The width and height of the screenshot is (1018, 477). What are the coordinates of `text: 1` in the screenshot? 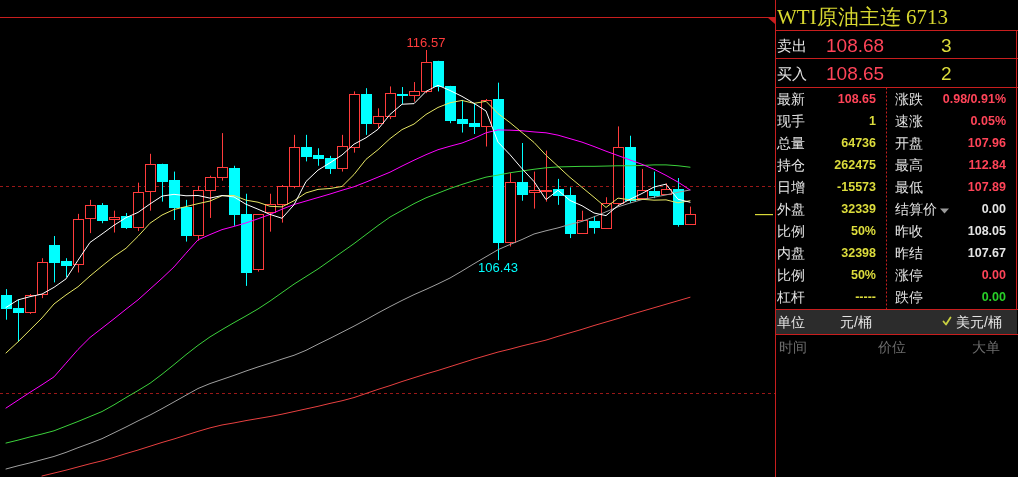 It's located at (873, 120).